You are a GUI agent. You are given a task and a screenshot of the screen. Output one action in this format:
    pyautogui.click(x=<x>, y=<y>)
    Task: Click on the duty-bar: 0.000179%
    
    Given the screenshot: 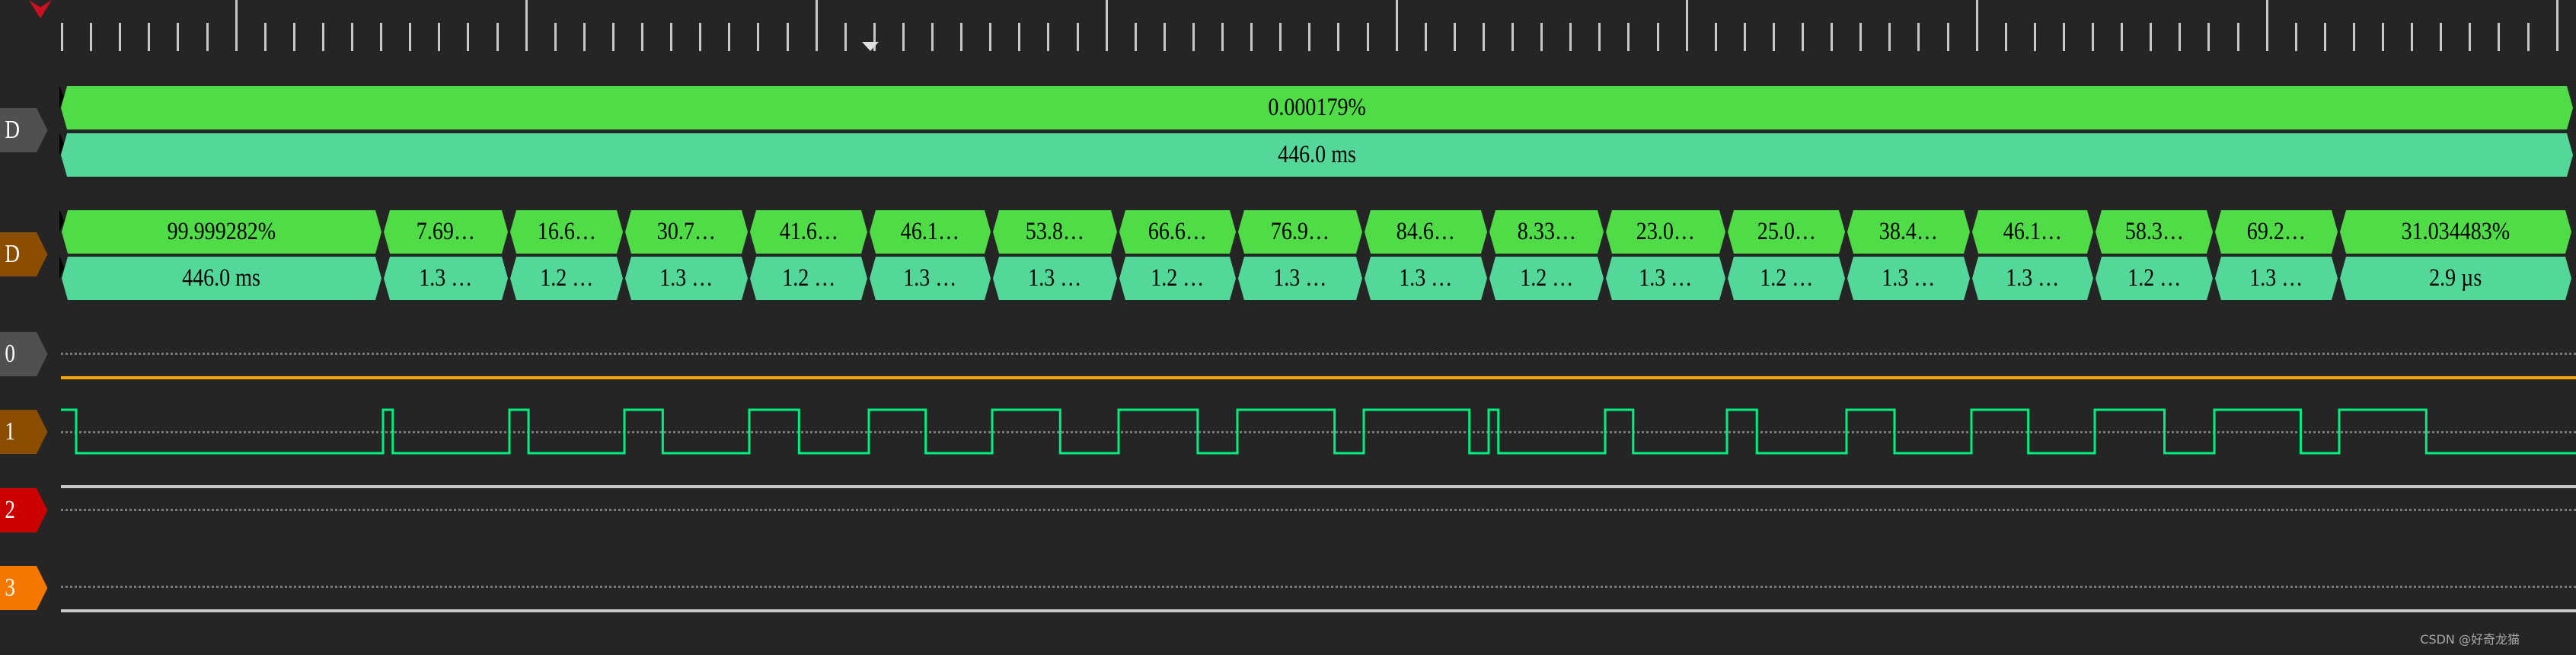 What is the action you would take?
    pyautogui.click(x=1317, y=107)
    